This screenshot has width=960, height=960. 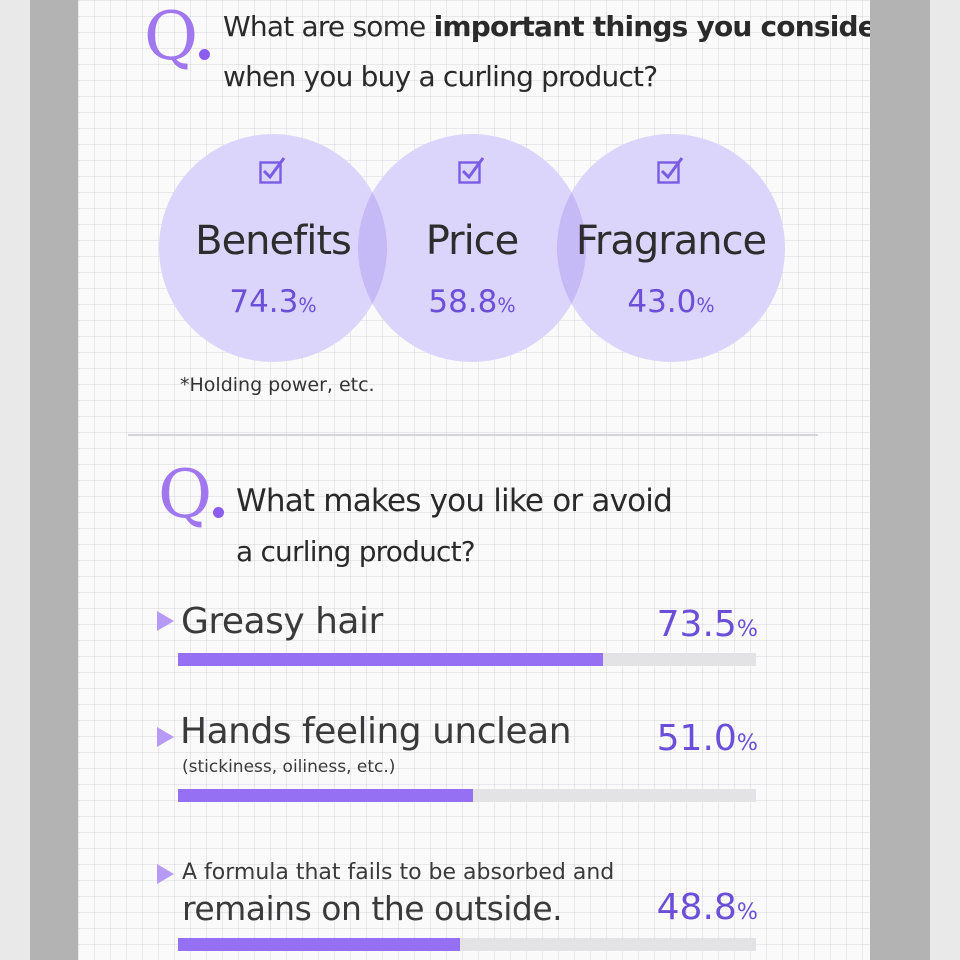 I want to click on bar-track-greasy-hair, so click(x=467, y=659).